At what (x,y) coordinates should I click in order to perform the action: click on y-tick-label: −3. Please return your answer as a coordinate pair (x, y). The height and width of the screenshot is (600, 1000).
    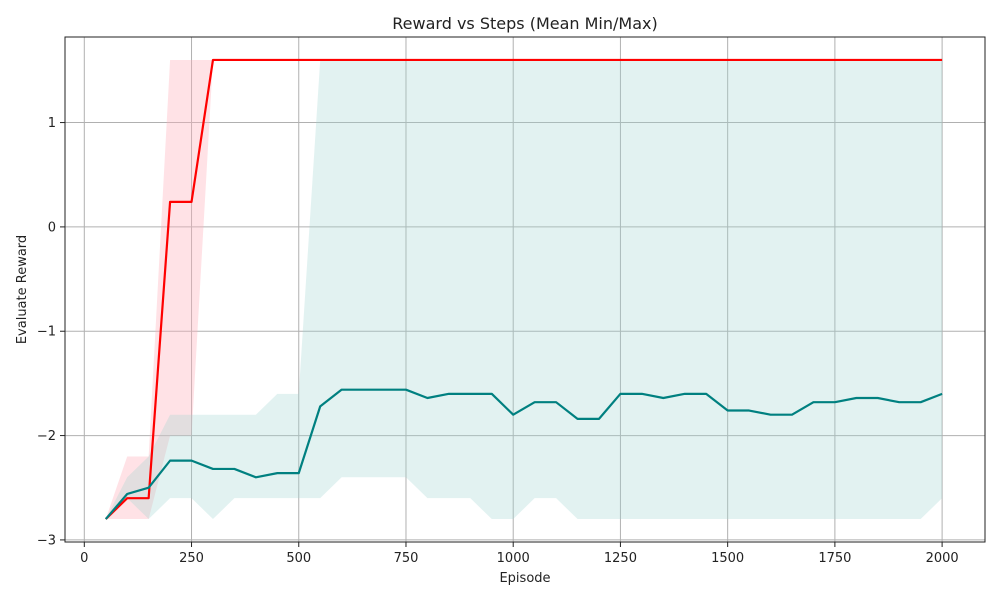
    Looking at the image, I should click on (46, 540).